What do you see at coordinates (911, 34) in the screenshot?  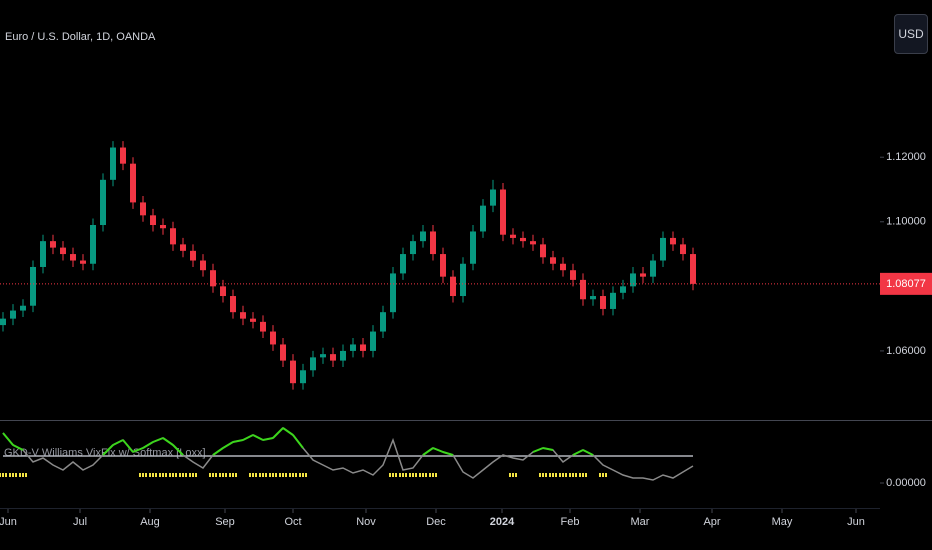 I see `currency-button: USD` at bounding box center [911, 34].